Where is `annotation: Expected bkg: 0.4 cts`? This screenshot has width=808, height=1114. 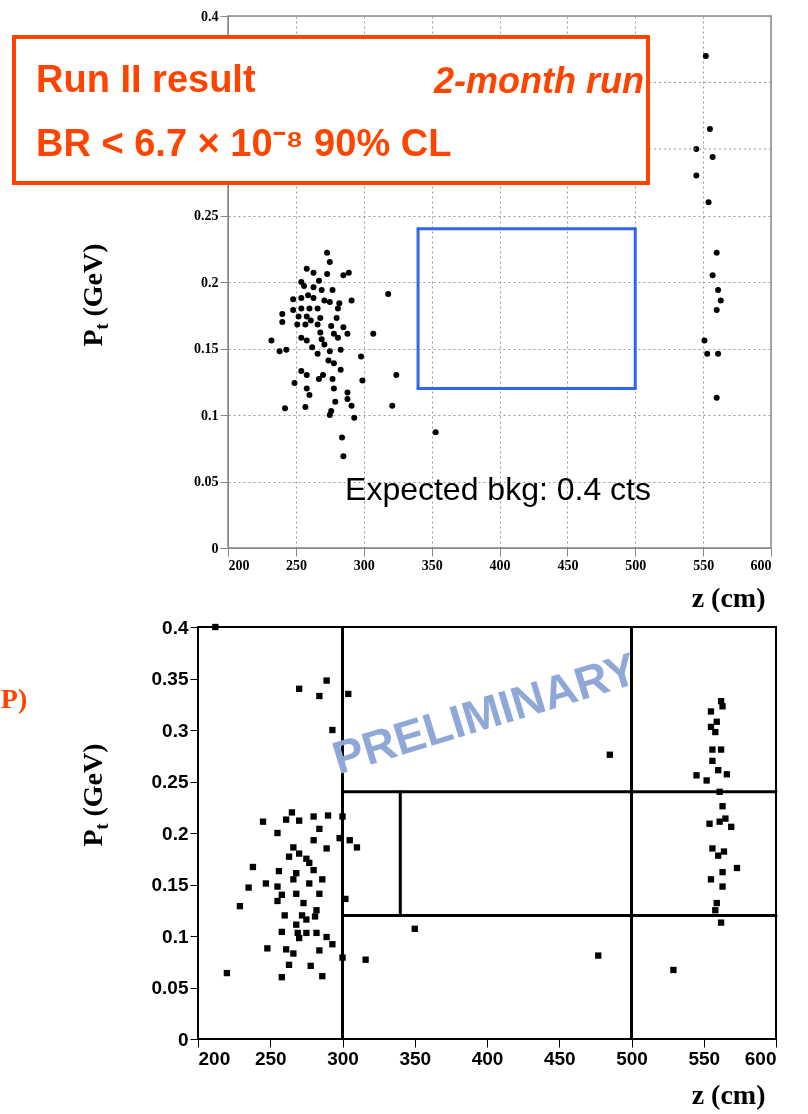 annotation: Expected bkg: 0.4 cts is located at coordinates (498, 489).